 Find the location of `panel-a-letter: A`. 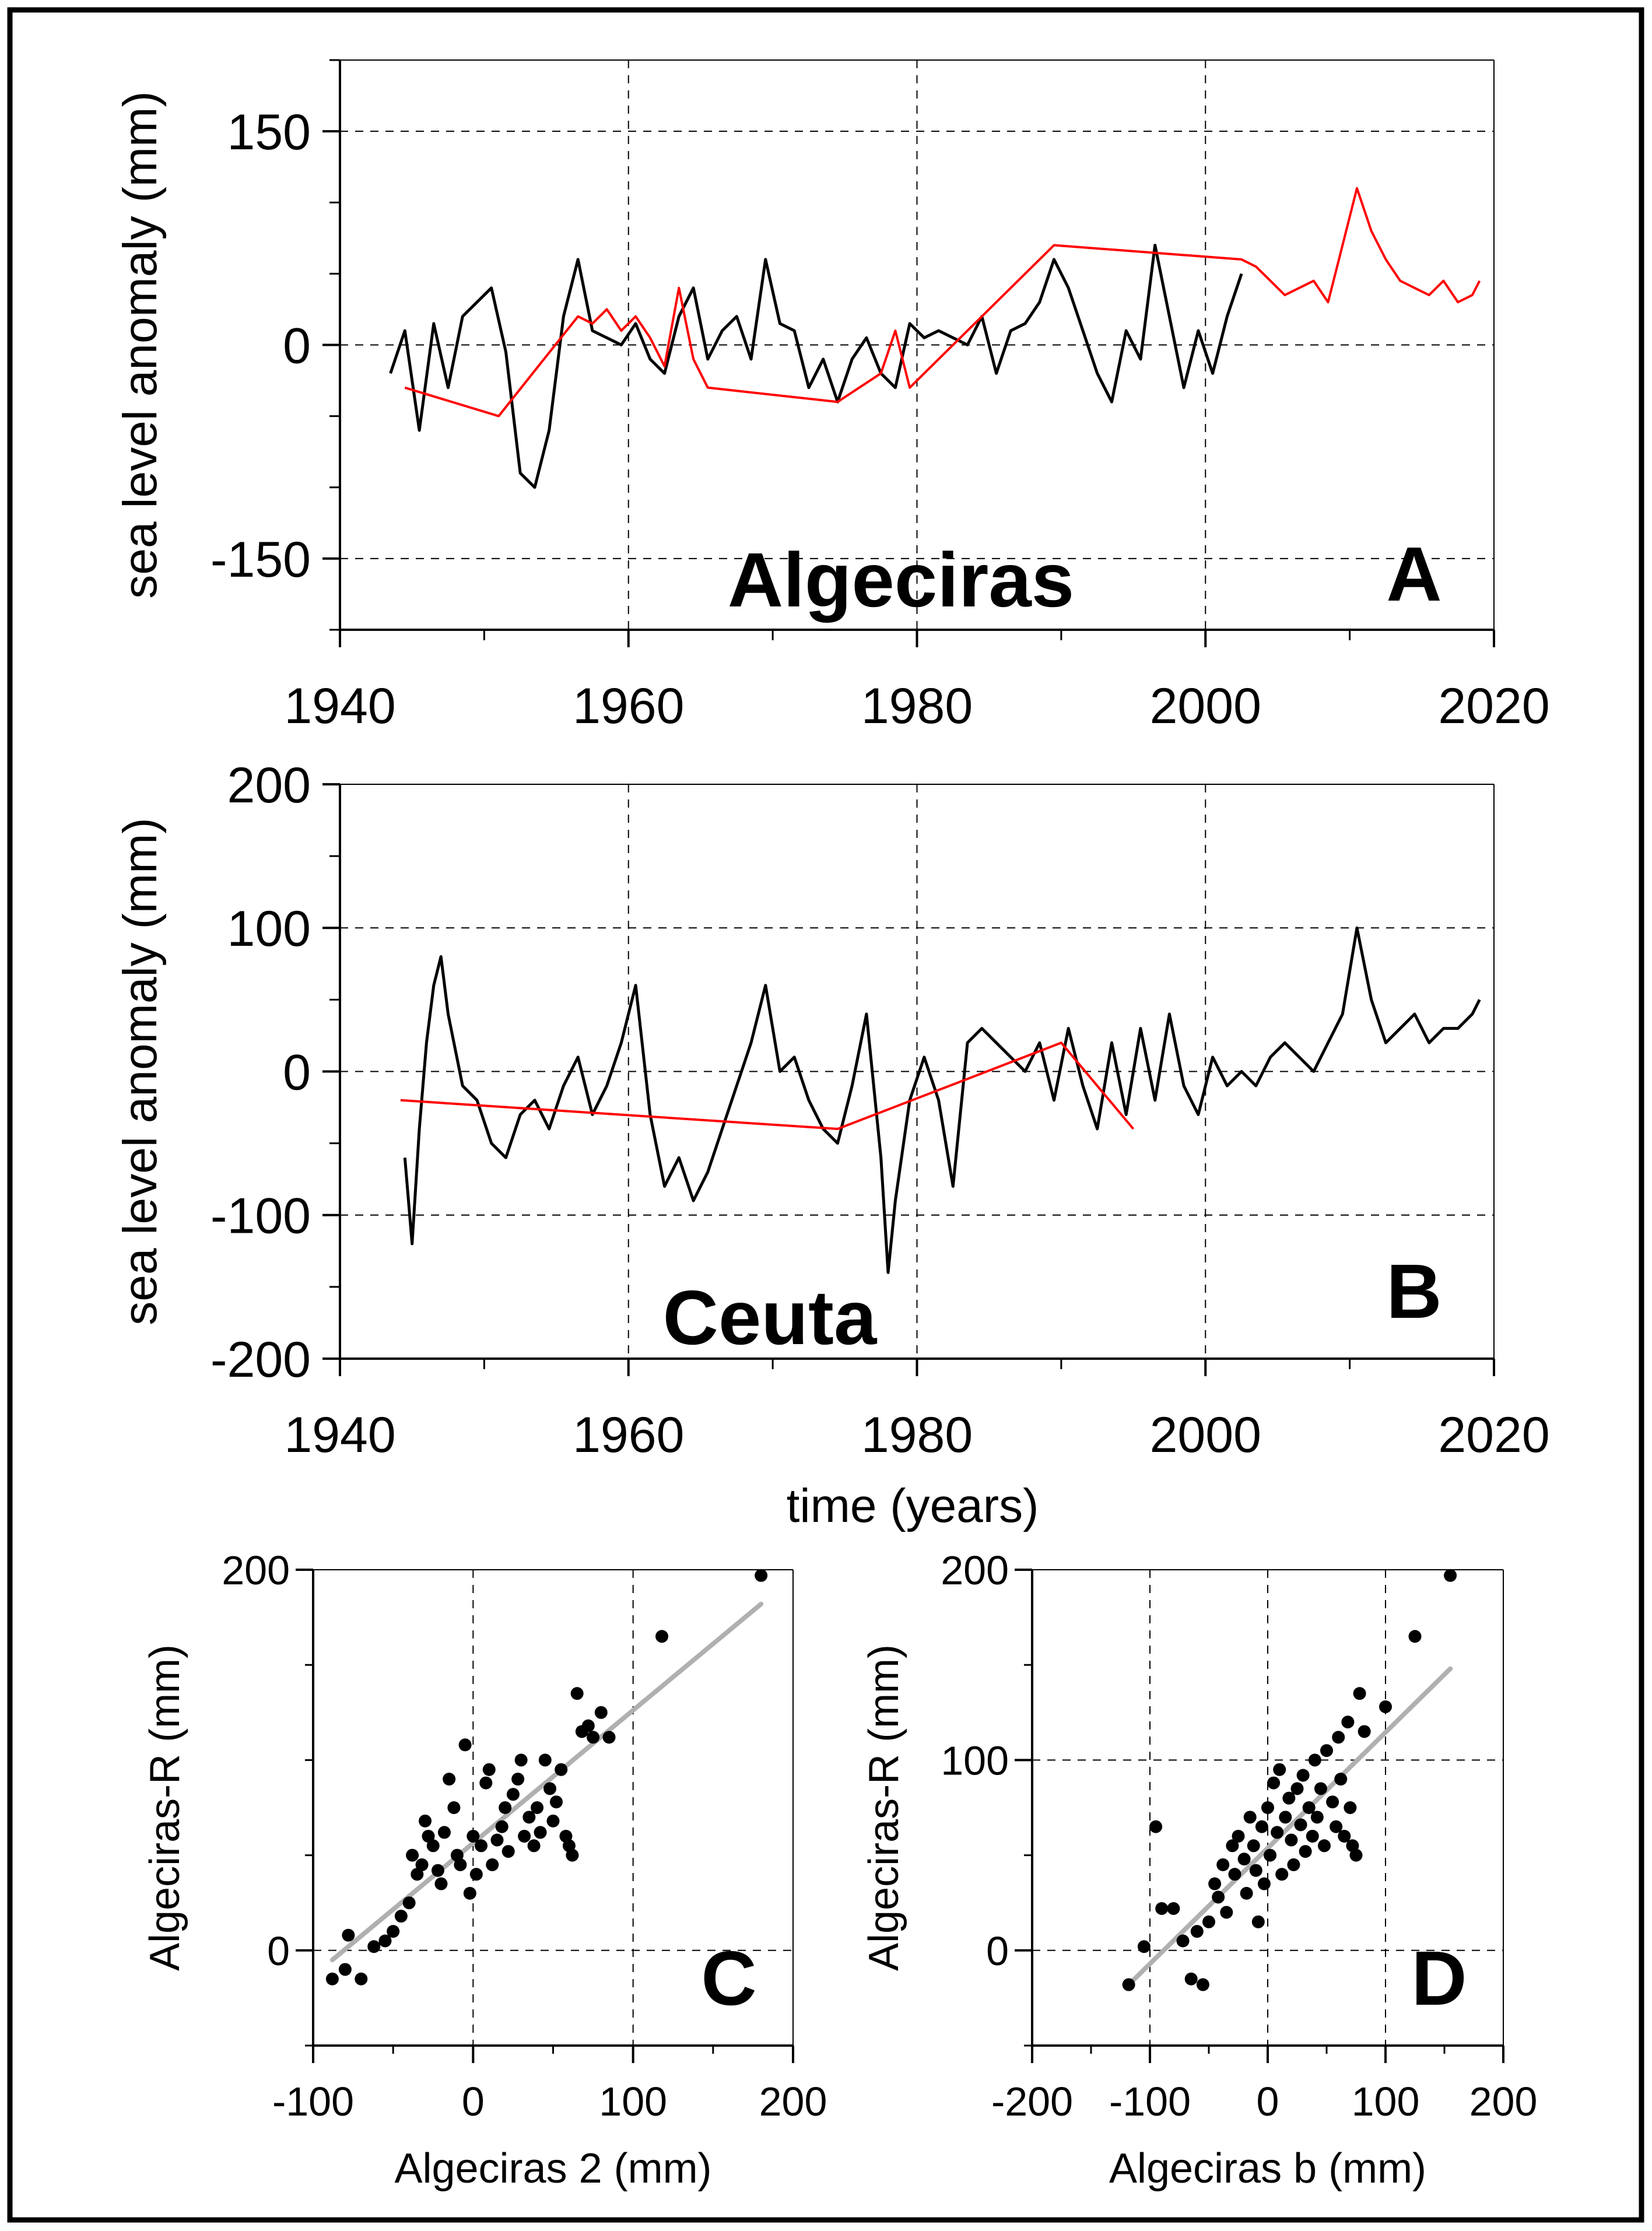

panel-a-letter: A is located at coordinates (1413, 574).